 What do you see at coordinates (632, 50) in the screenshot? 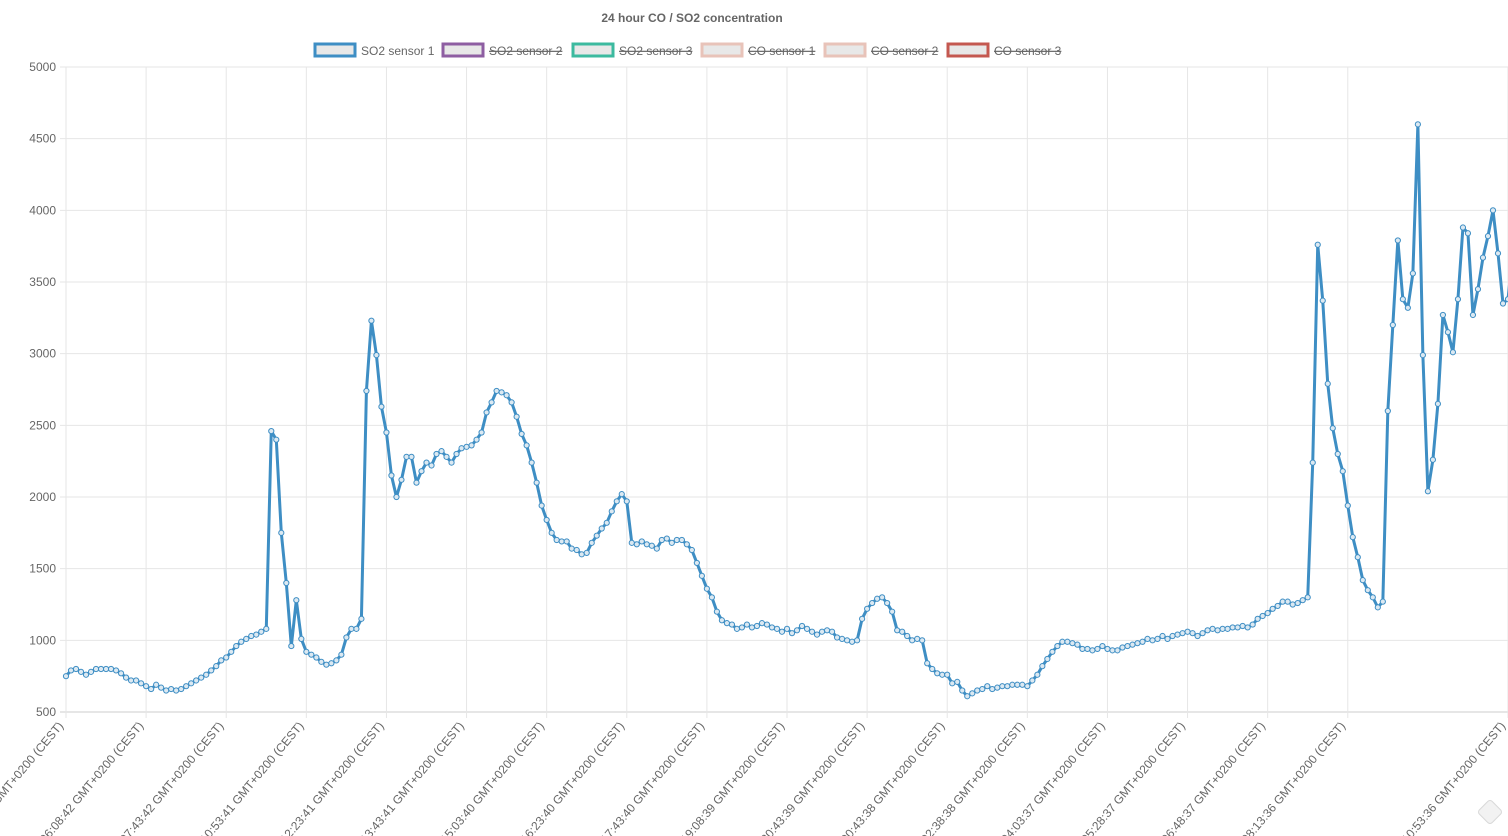
I see `legend-item: SO2 sensor 3` at bounding box center [632, 50].